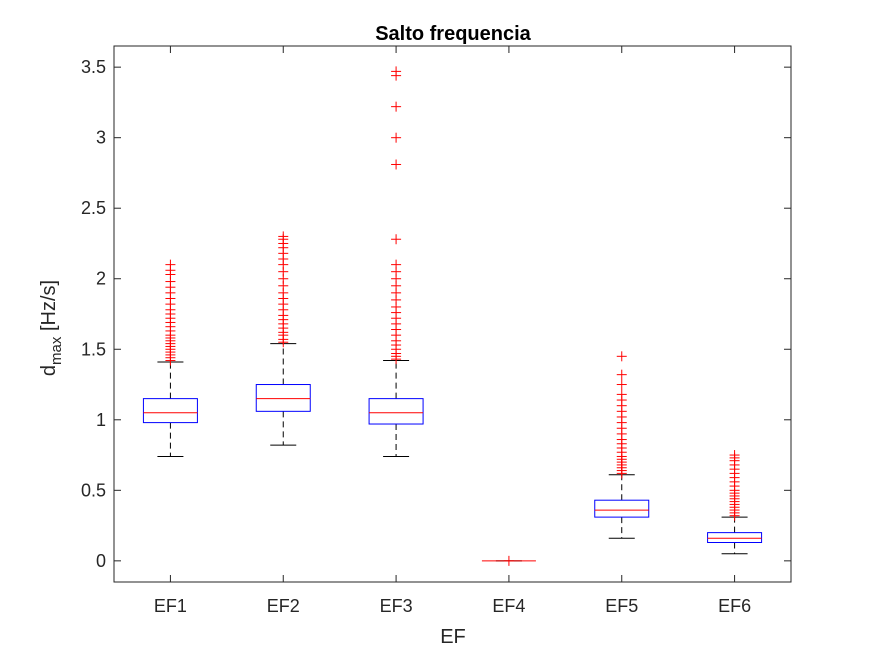  What do you see at coordinates (93, 490) in the screenshot?
I see `y-tick-label: 0.5` at bounding box center [93, 490].